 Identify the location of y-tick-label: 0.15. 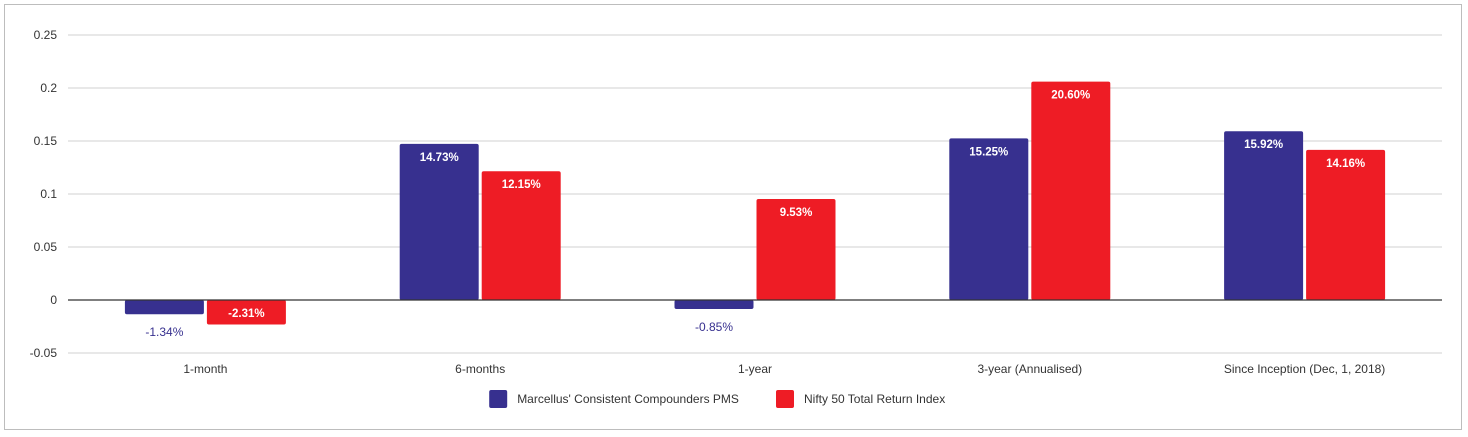
(46, 141).